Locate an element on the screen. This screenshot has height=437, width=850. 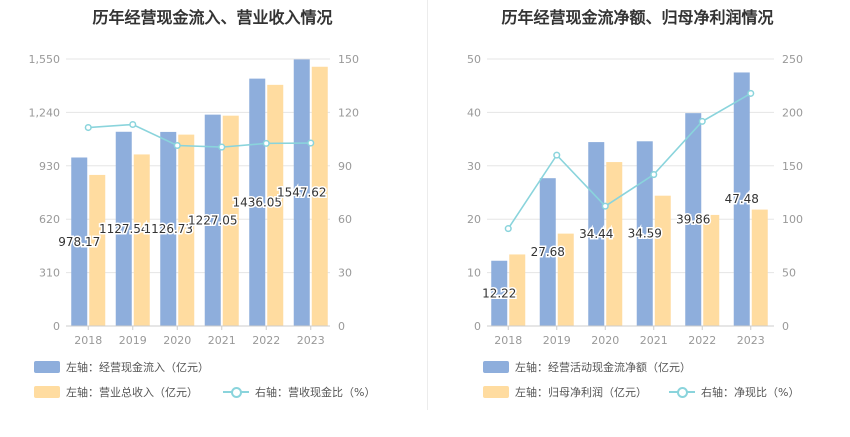
legend-item-cash-inflow: 左轴：经营现金流入（亿元） is located at coordinates (121, 367).